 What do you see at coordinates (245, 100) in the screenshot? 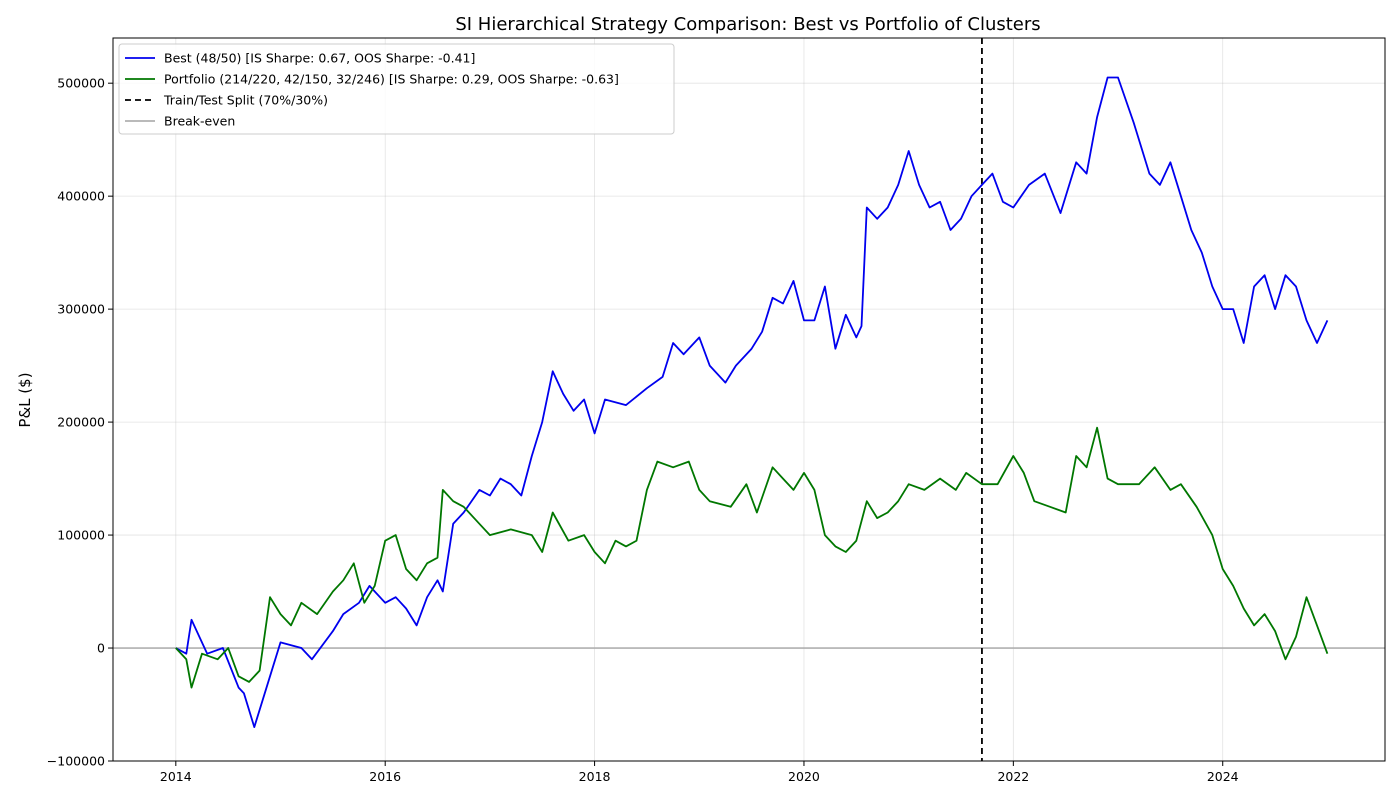
I see `legend-label: Train/Test Split (70%/30%)` at bounding box center [245, 100].